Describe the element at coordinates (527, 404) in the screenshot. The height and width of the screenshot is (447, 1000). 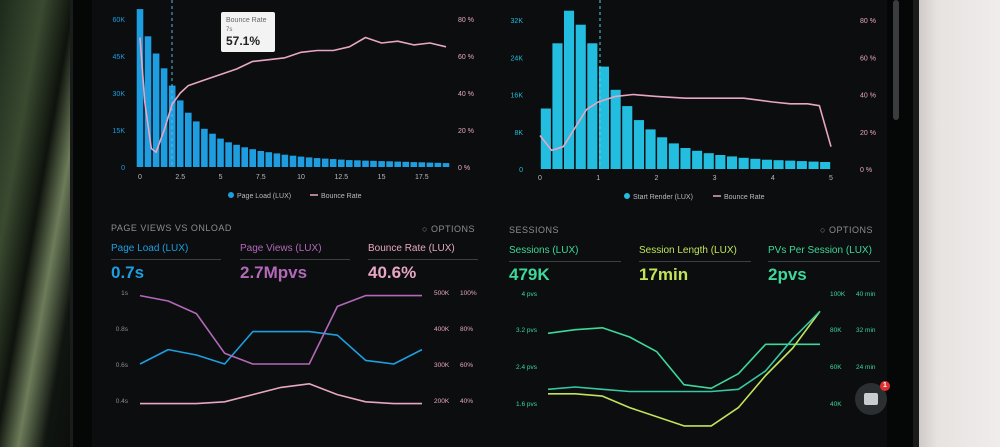
I see `y-tick-label: 1.6 pvs` at that location.